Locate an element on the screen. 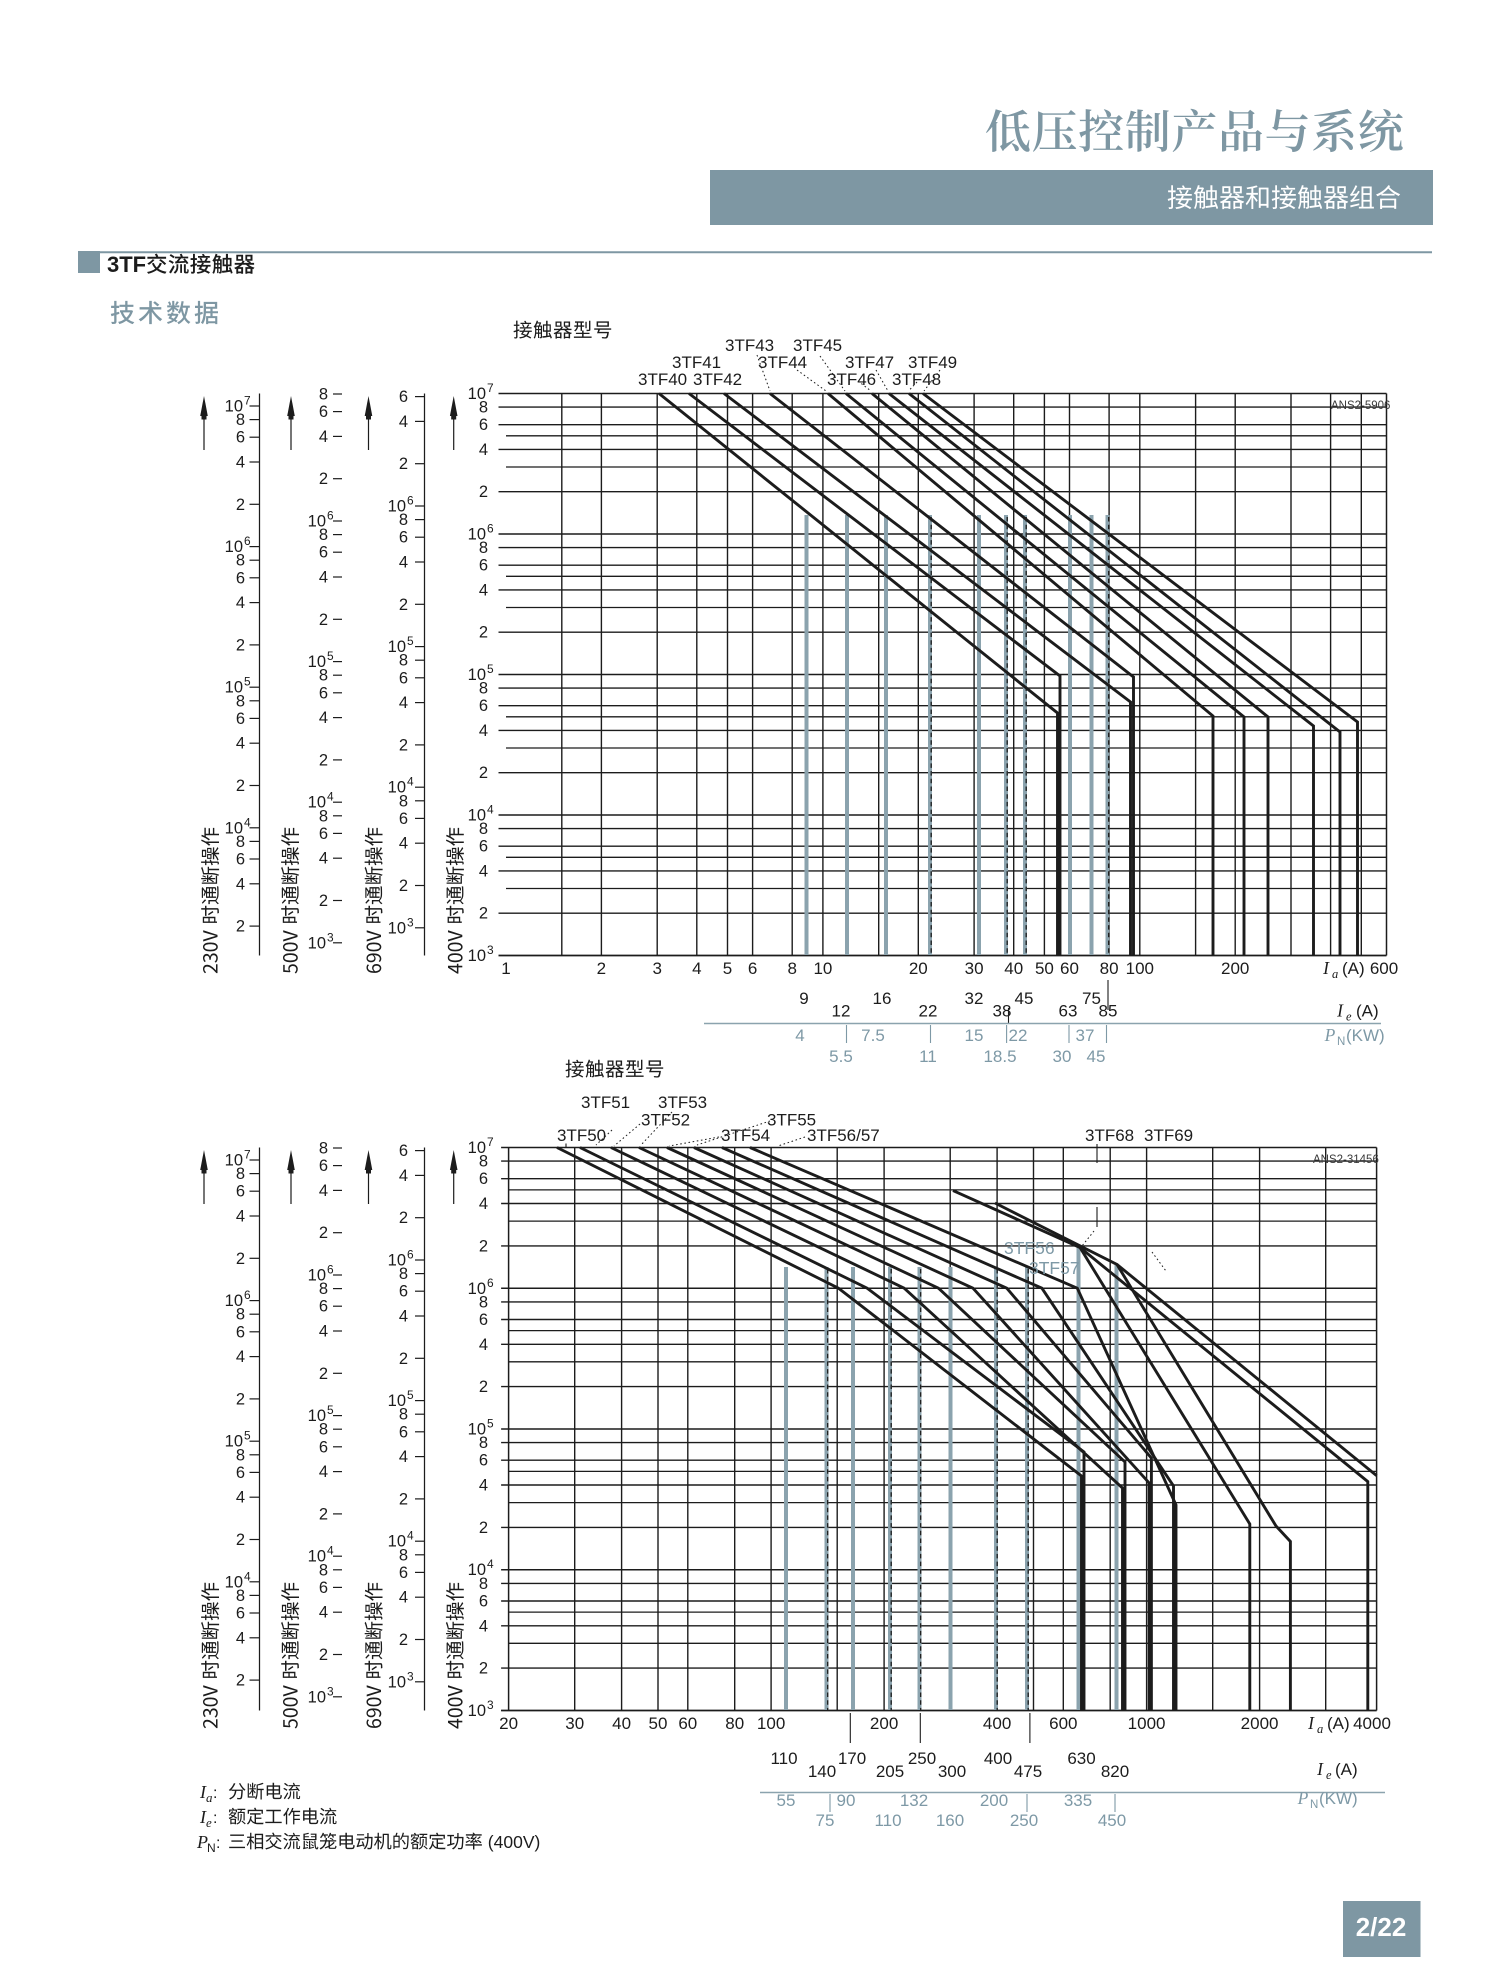 The width and height of the screenshot is (1500, 1962). svg-text: I is located at coordinates (1311, 1723).